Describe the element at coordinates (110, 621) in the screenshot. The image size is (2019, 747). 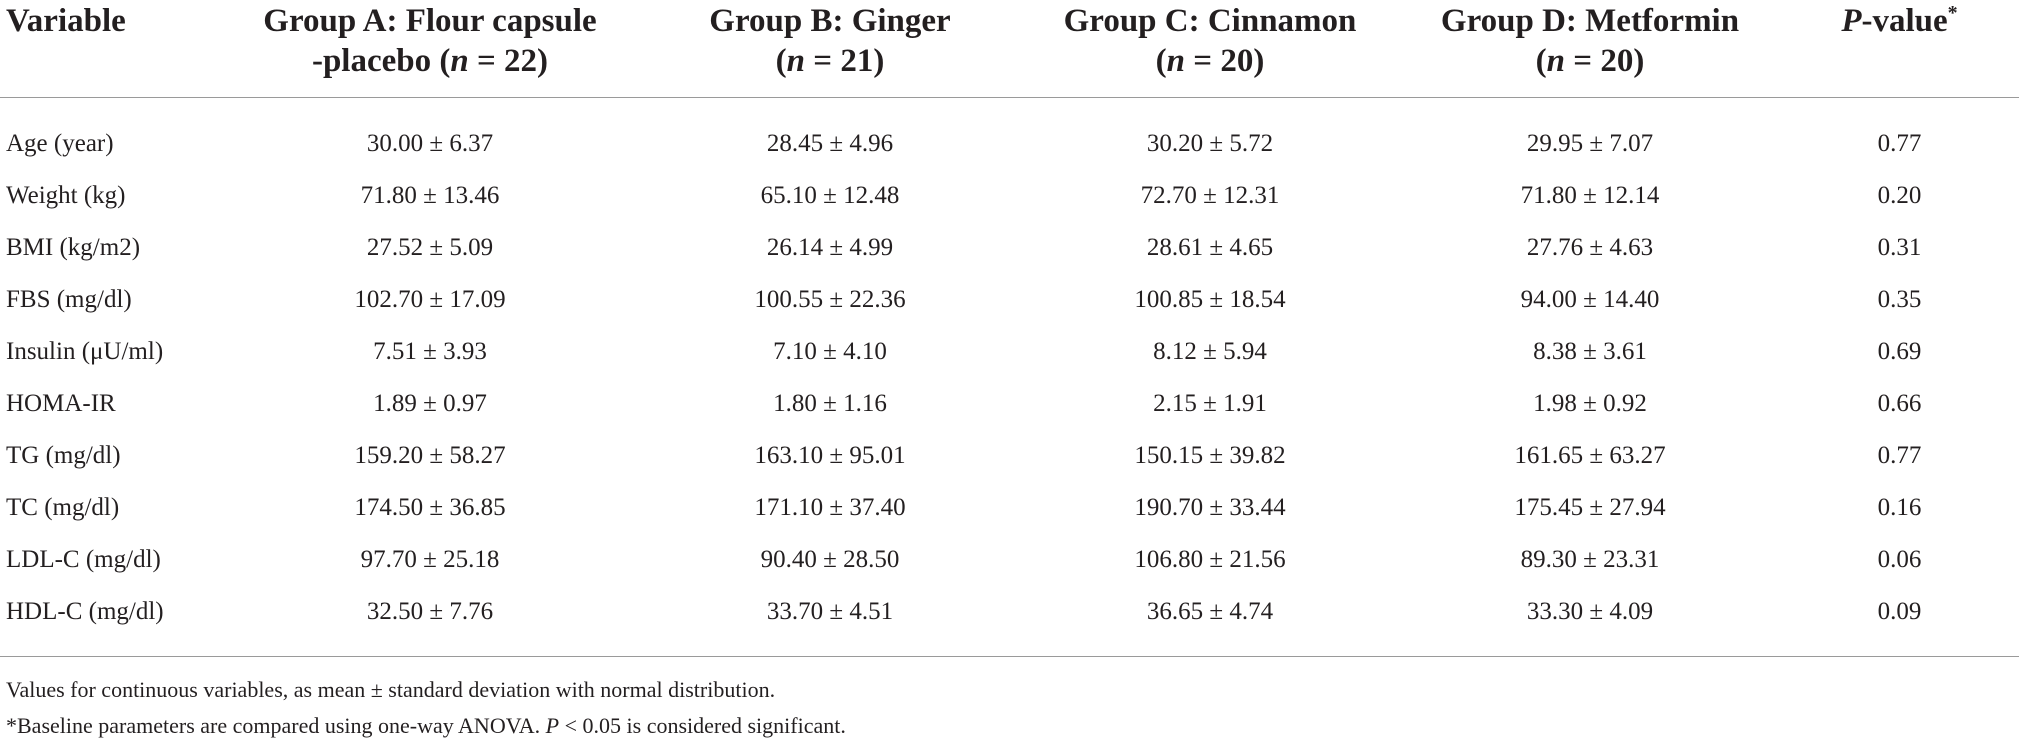
I see `row-label: HDL-C (mg/dl)` at that location.